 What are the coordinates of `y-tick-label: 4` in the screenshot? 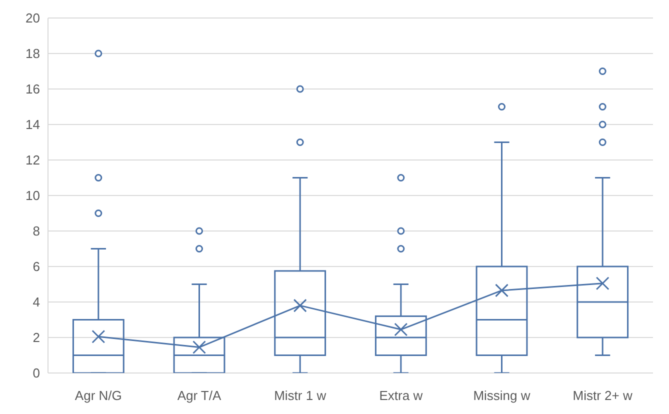 It's located at (36, 302).